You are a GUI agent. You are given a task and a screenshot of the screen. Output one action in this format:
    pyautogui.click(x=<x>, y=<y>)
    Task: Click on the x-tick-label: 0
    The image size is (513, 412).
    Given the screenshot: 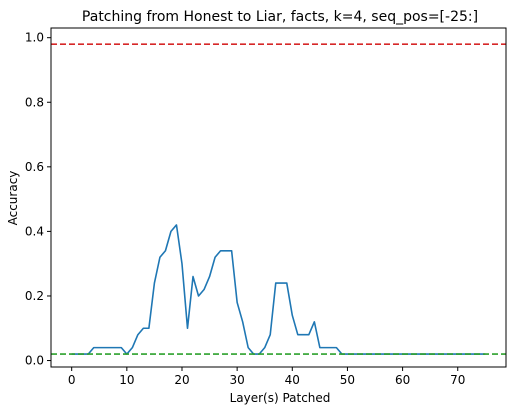 What is the action you would take?
    pyautogui.click(x=72, y=380)
    